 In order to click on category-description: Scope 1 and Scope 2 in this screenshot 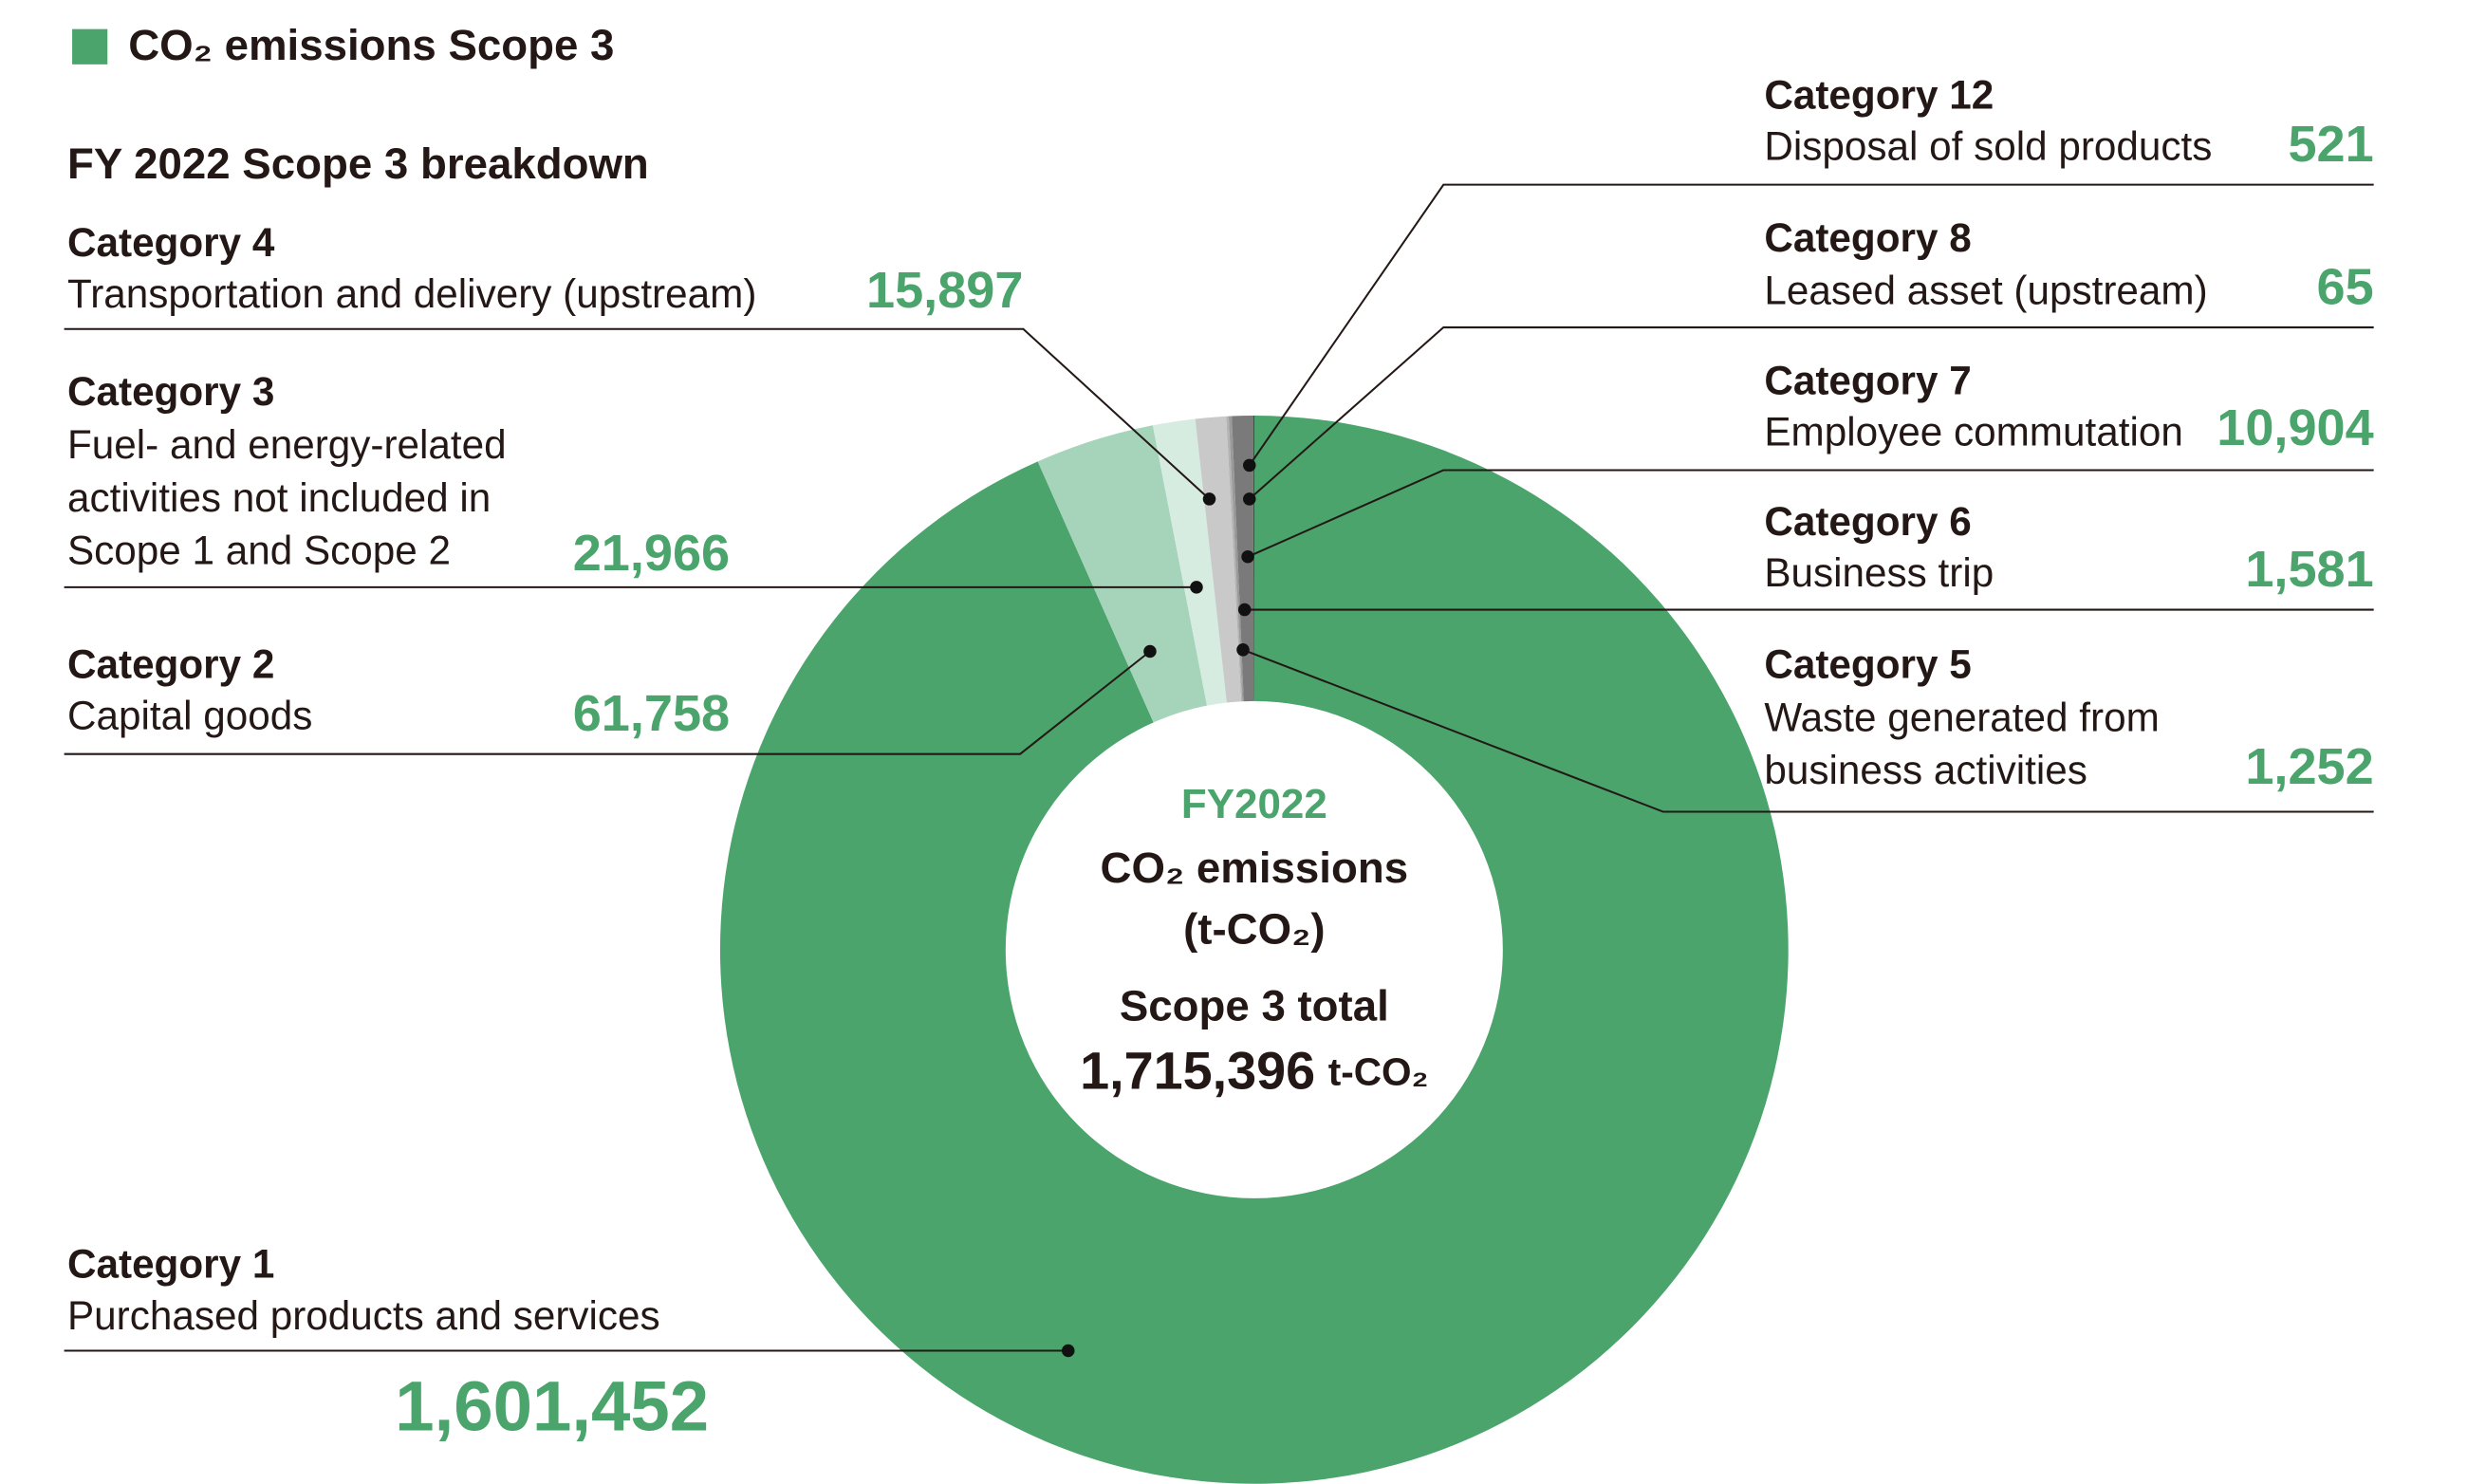, I will do `click(259, 551)`.